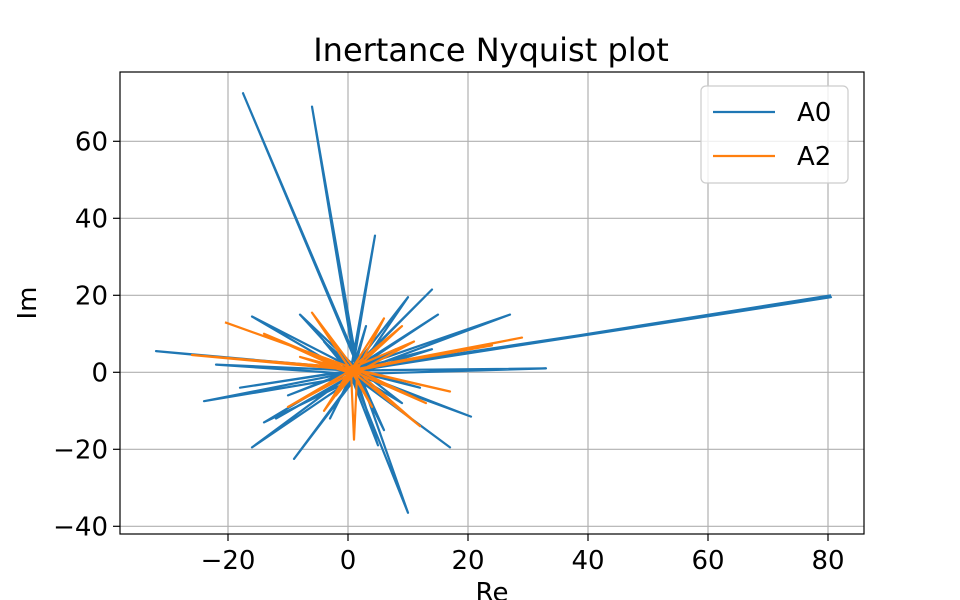  Describe the element at coordinates (80, 527) in the screenshot. I see `y-tick-label: −40` at that location.